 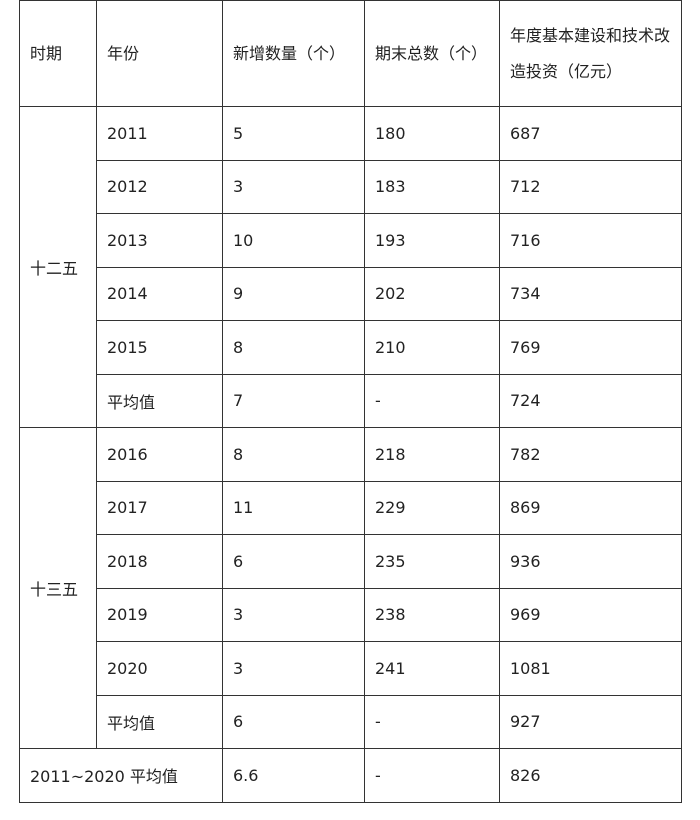 I want to click on data-row: 平均值 6-927, so click(x=351, y=721).